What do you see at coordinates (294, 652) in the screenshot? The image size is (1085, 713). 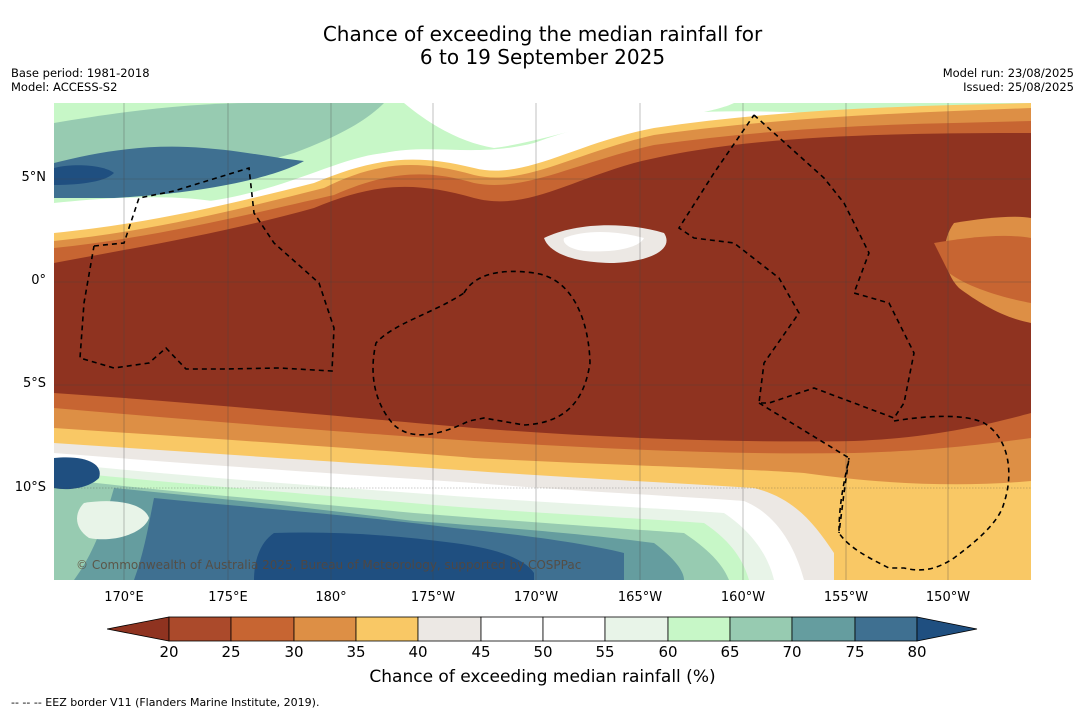 I see `colorbar-tick-30: 30` at bounding box center [294, 652].